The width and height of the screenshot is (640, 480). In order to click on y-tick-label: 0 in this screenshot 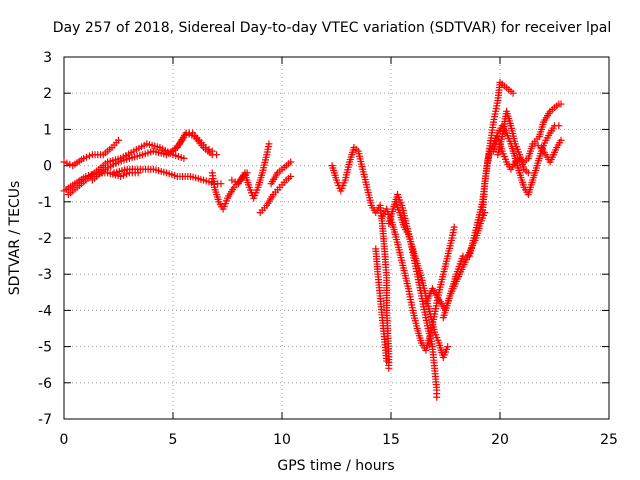, I will do `click(47, 167)`.